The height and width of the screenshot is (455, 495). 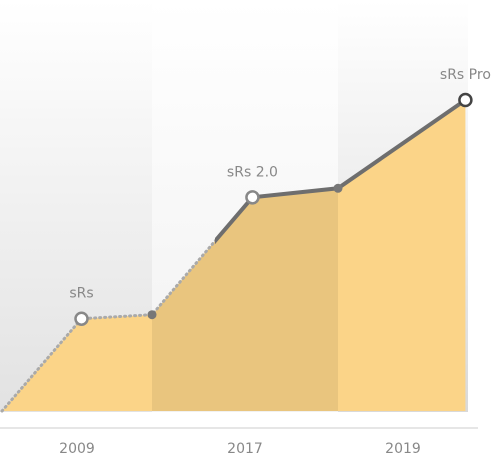 What do you see at coordinates (81, 294) in the screenshot?
I see `point-label: sRs` at bounding box center [81, 294].